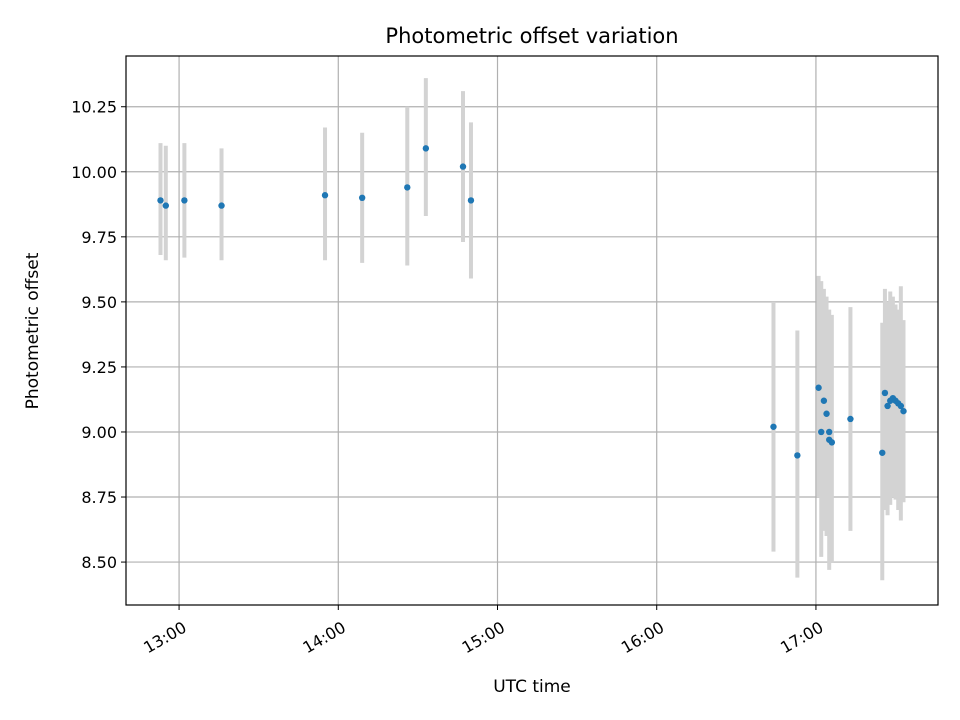 The width and height of the screenshot is (960, 720). Describe the element at coordinates (531, 36) in the screenshot. I see `chart-title: Photometric offset variation` at that location.